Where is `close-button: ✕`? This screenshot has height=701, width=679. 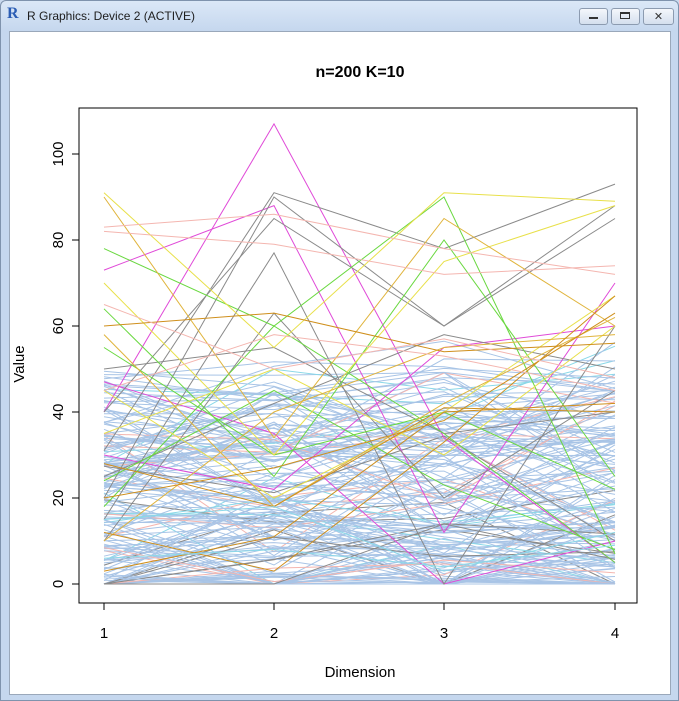 close-button: ✕ is located at coordinates (658, 16).